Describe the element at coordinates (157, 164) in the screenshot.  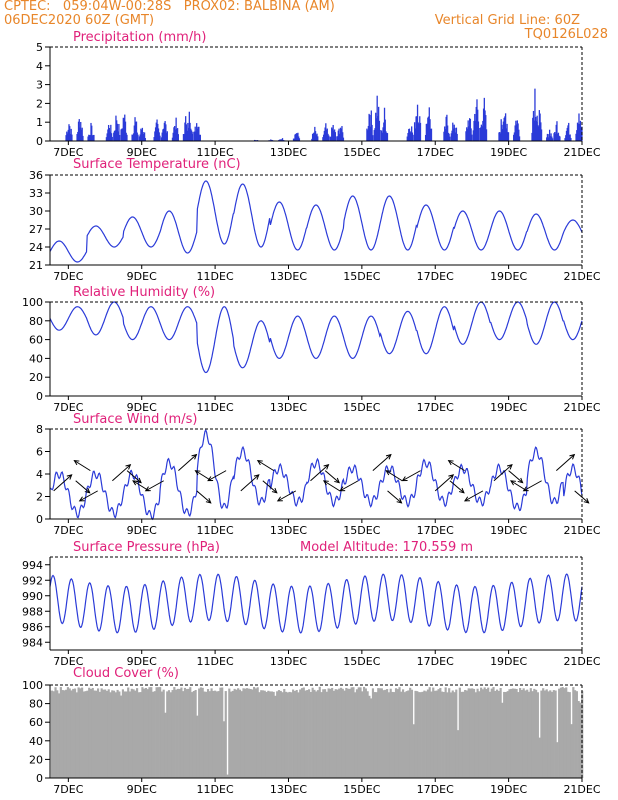
I see `panel-title: Surface Temperature (nC)` at that location.